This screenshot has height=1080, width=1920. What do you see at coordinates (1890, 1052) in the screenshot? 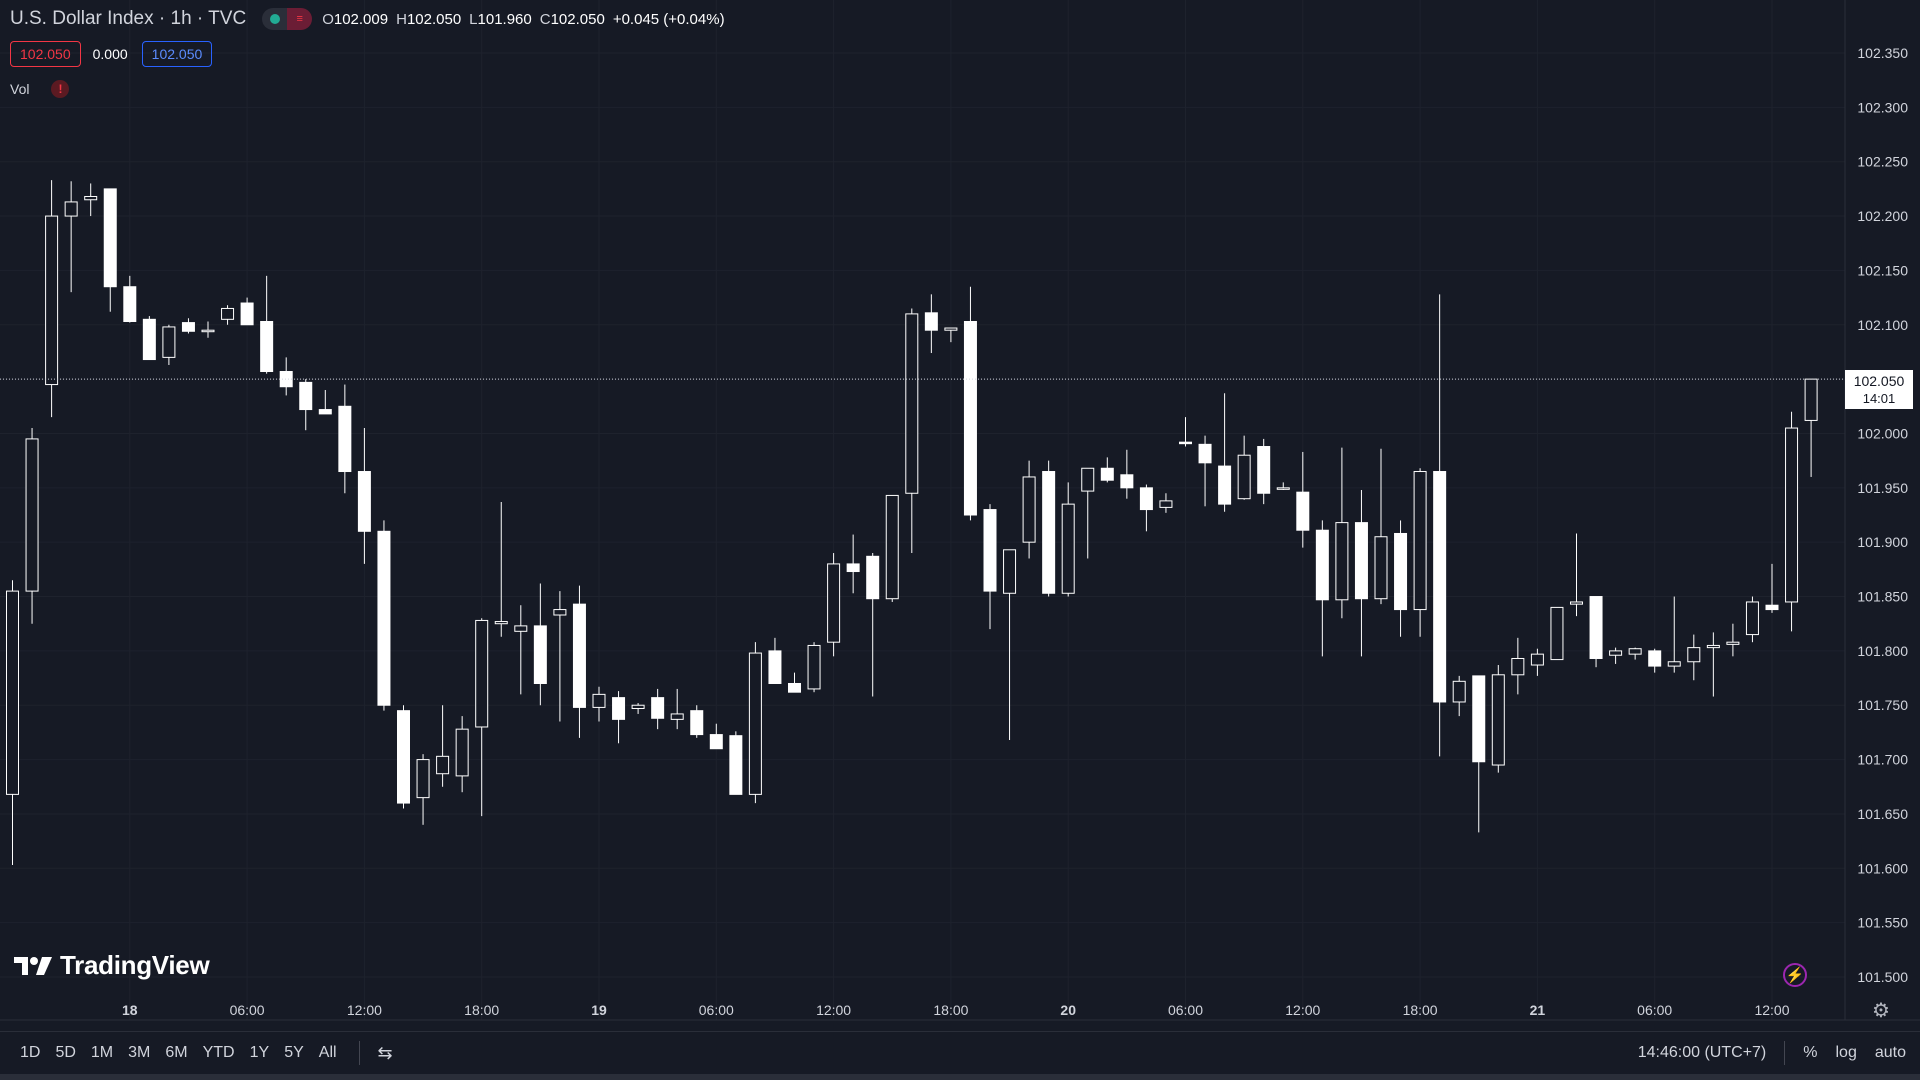
I see `auto-scale-toggle: auto` at bounding box center [1890, 1052].